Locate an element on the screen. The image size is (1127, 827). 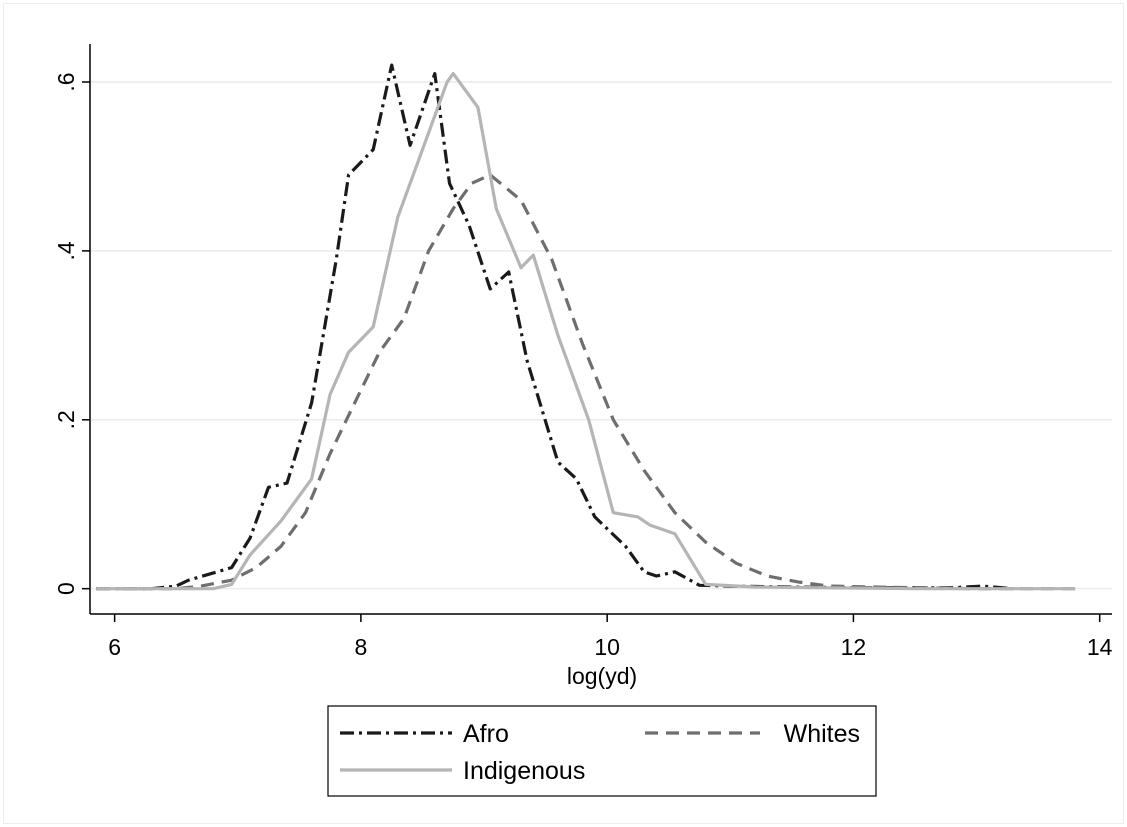
legend-label-indigenous: Indigenous is located at coordinates (524, 771).